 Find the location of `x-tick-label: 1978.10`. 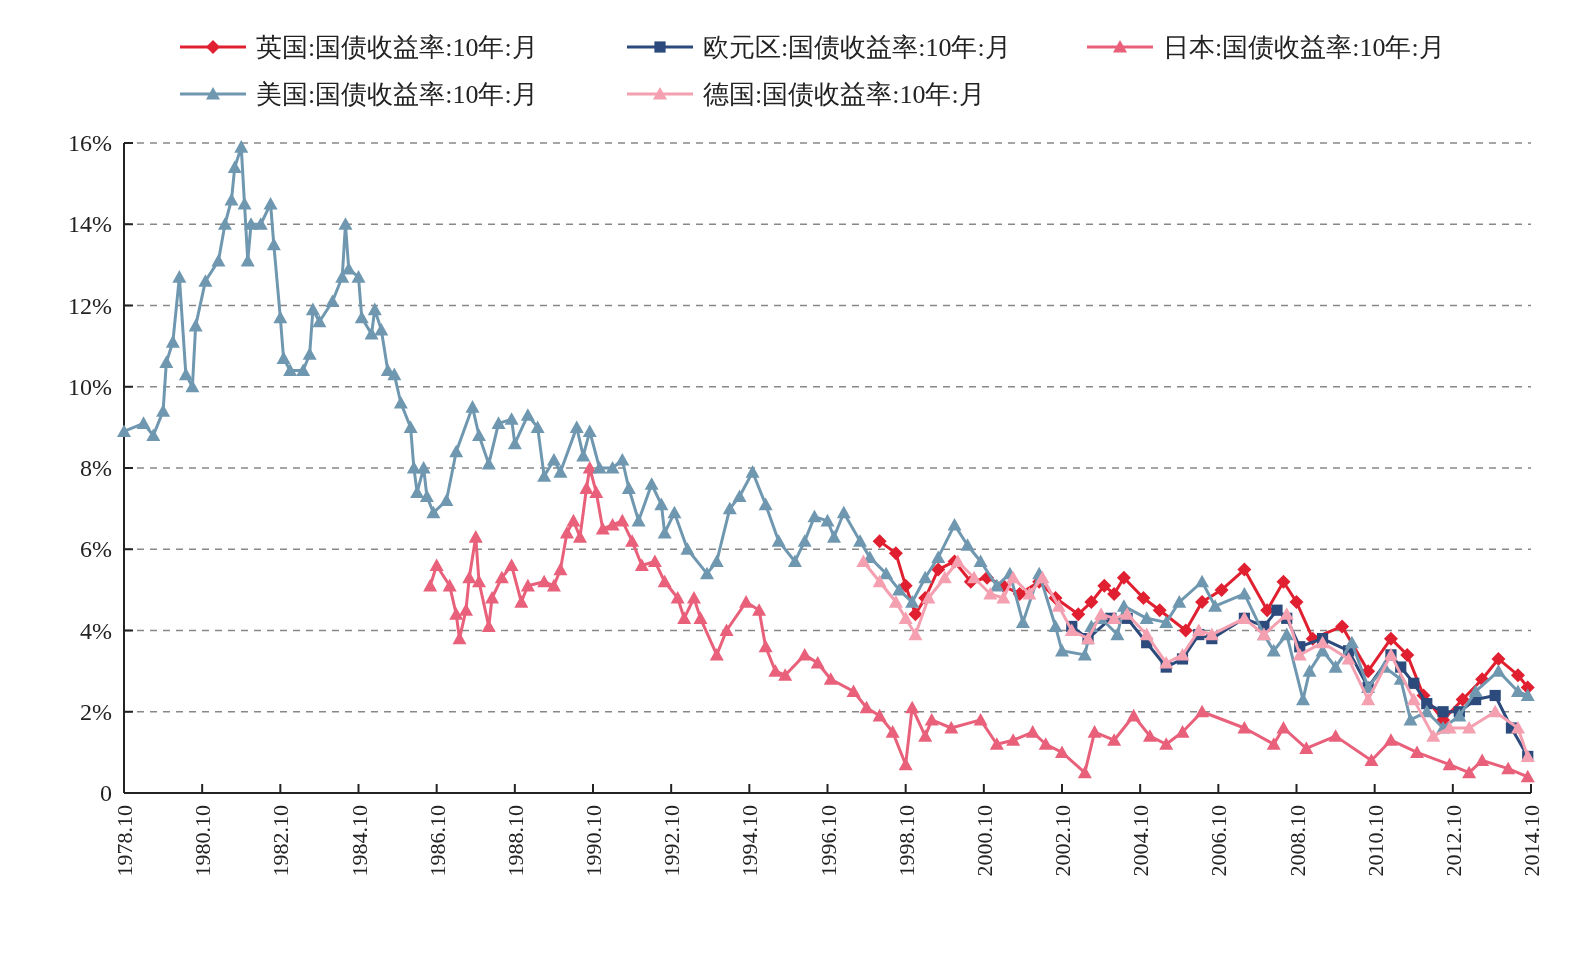

x-tick-label: 1978.10 is located at coordinates (124, 841).